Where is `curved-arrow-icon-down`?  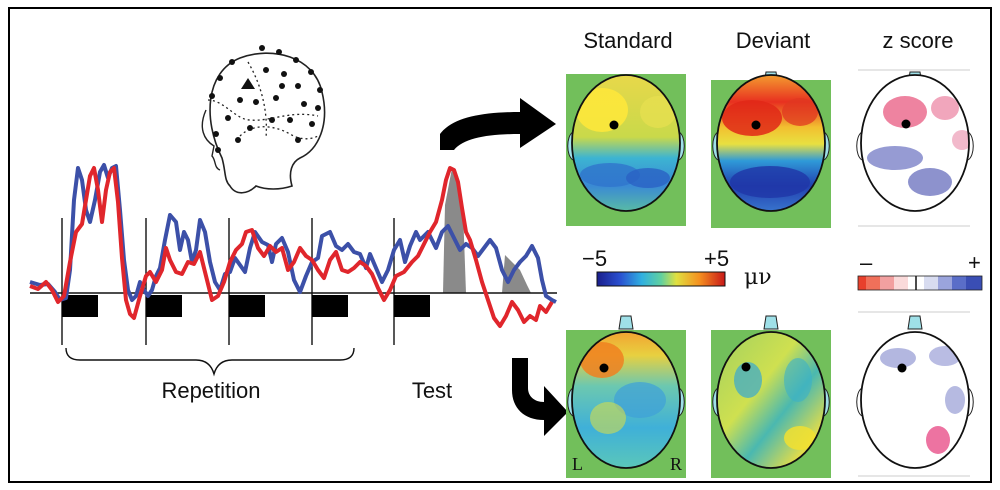 curved-arrow-icon-down is located at coordinates (540, 397).